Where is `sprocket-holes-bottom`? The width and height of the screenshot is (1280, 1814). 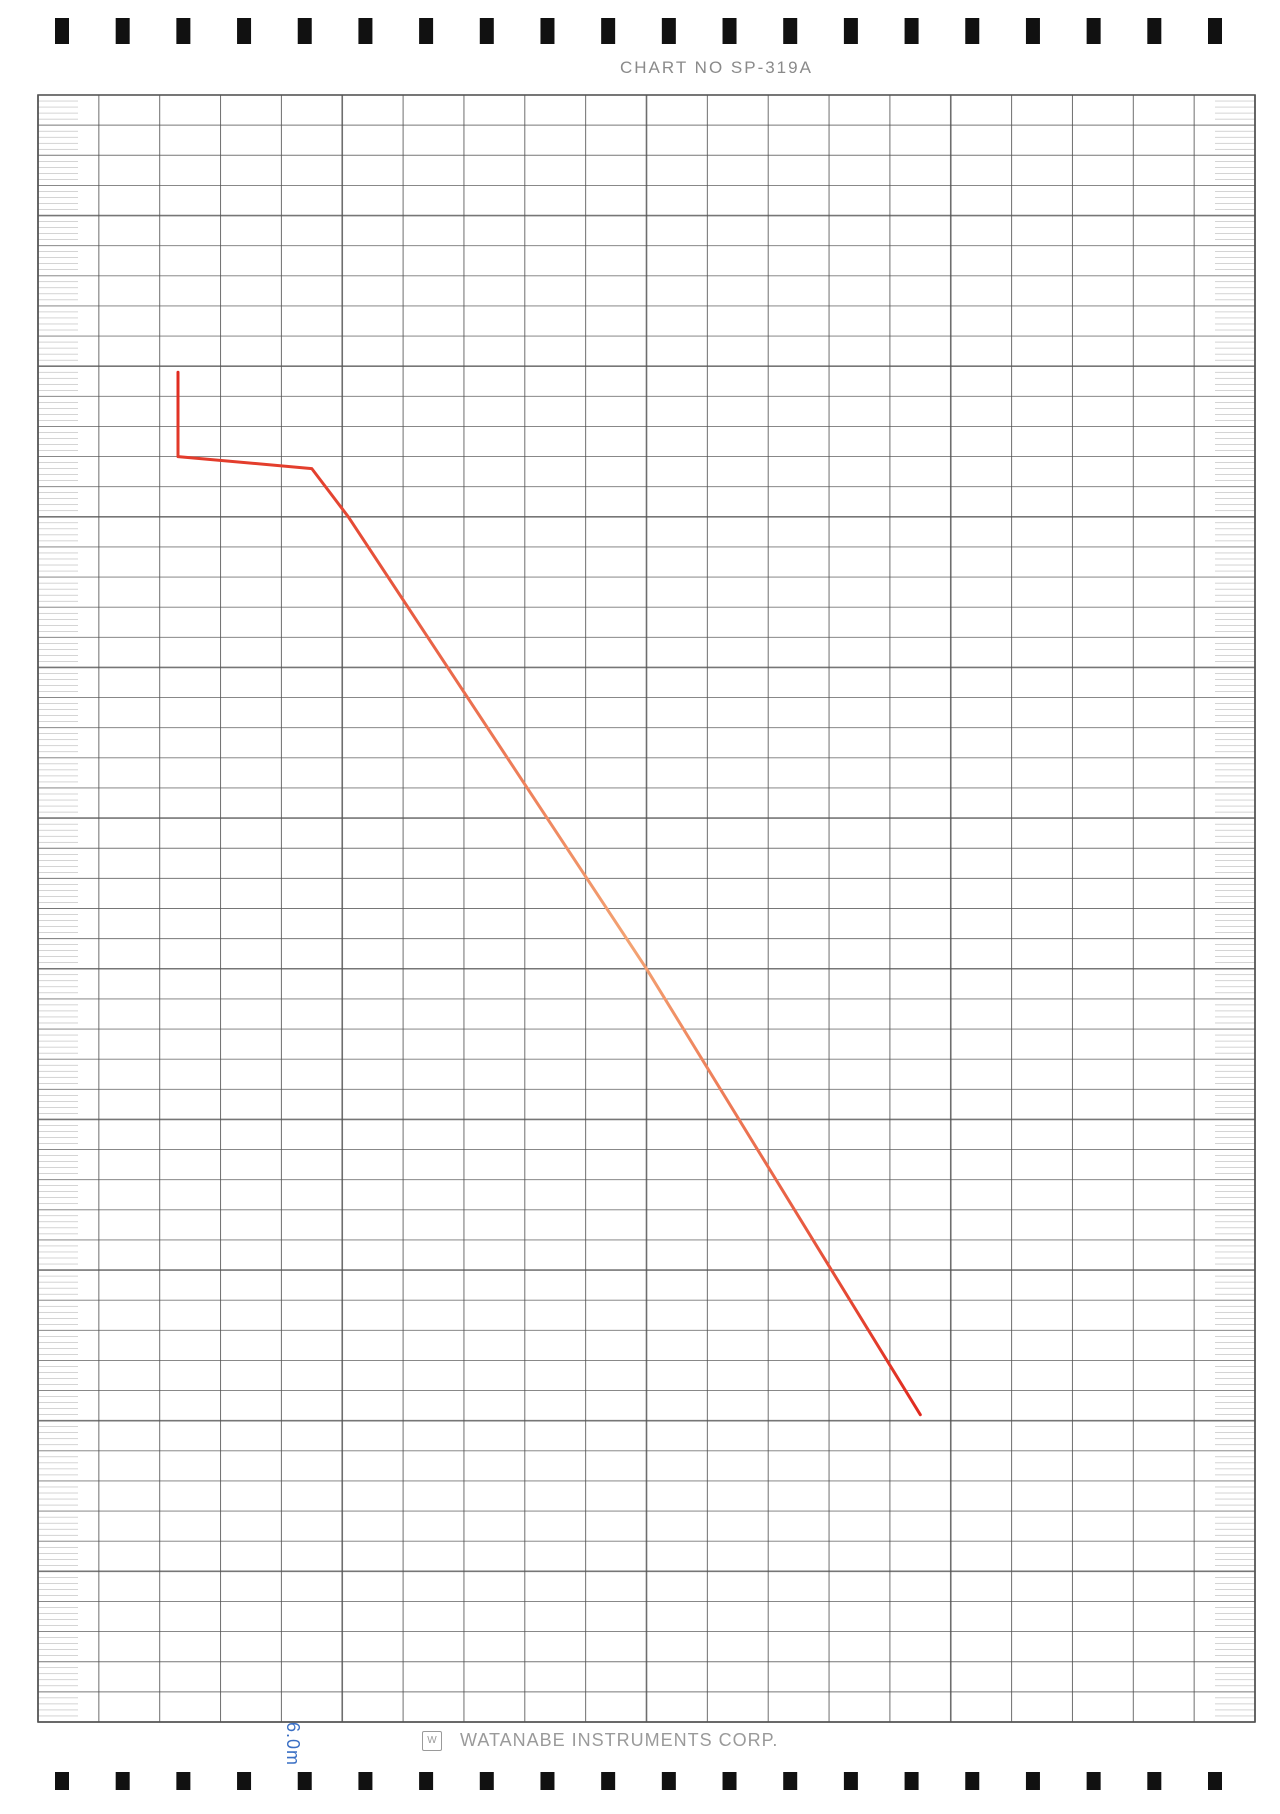
sprocket-holes-bottom is located at coordinates (638, 1781).